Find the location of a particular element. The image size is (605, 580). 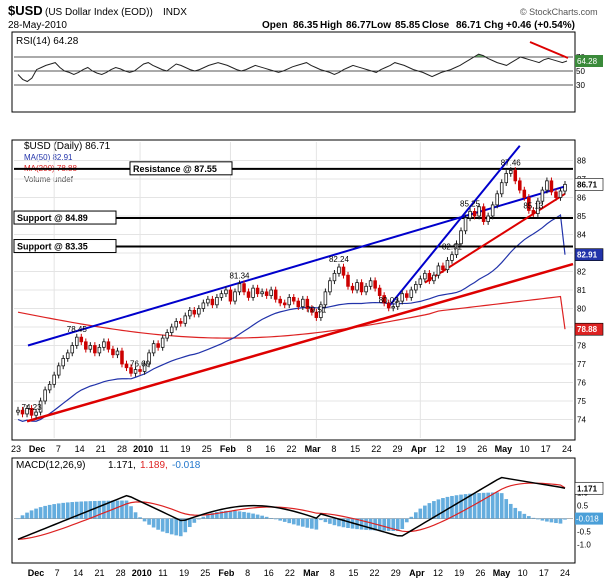

price-label: 82.91 is located at coordinates (452, 247).